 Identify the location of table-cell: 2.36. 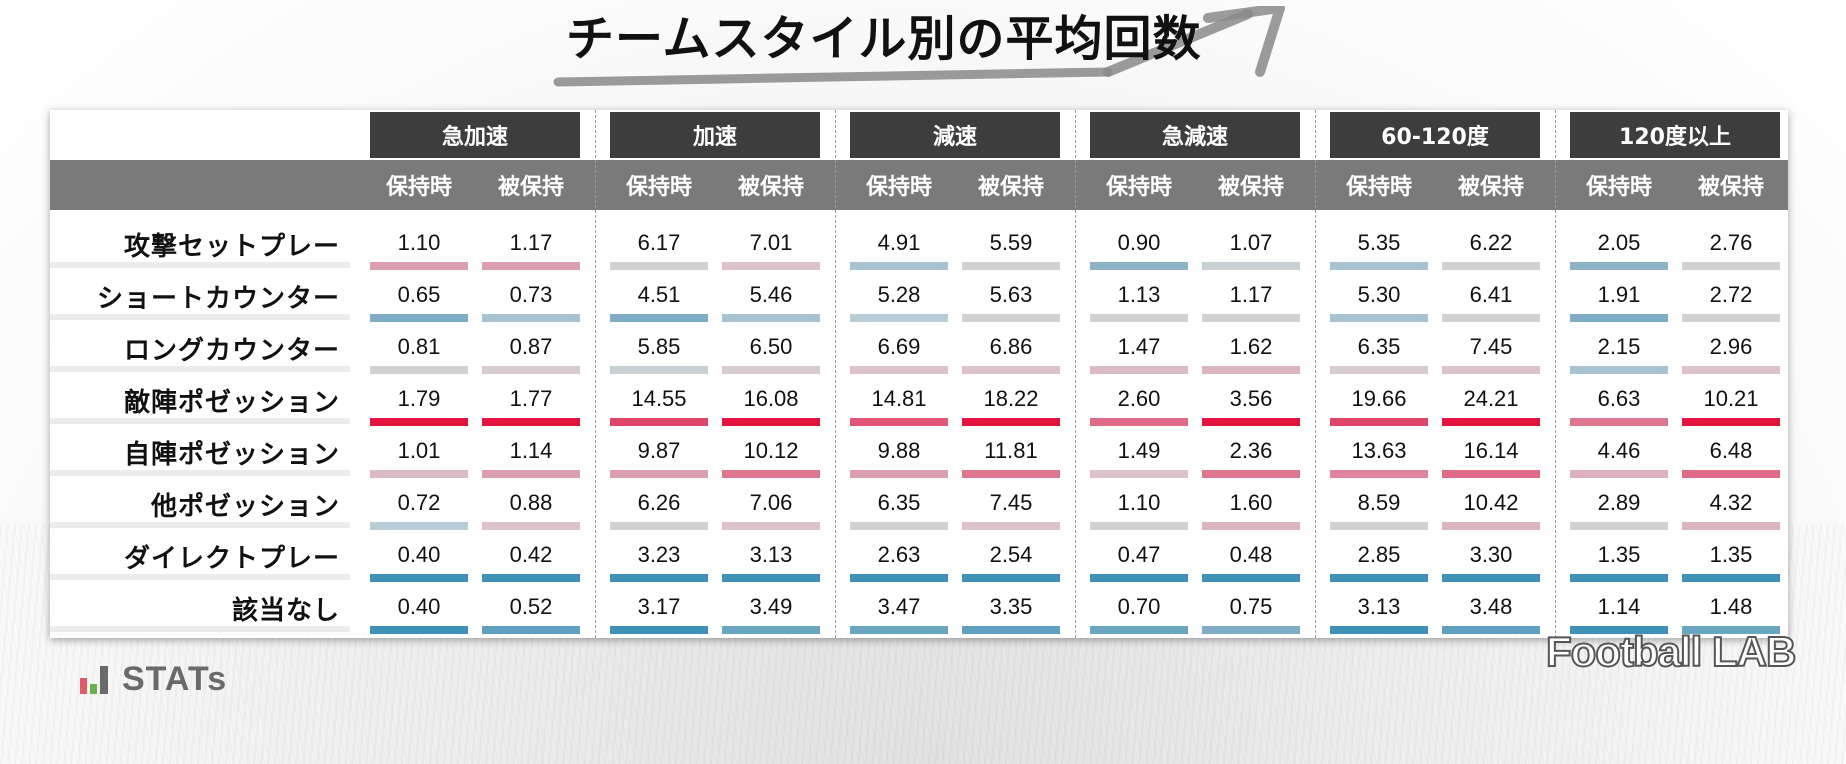
(1251, 456).